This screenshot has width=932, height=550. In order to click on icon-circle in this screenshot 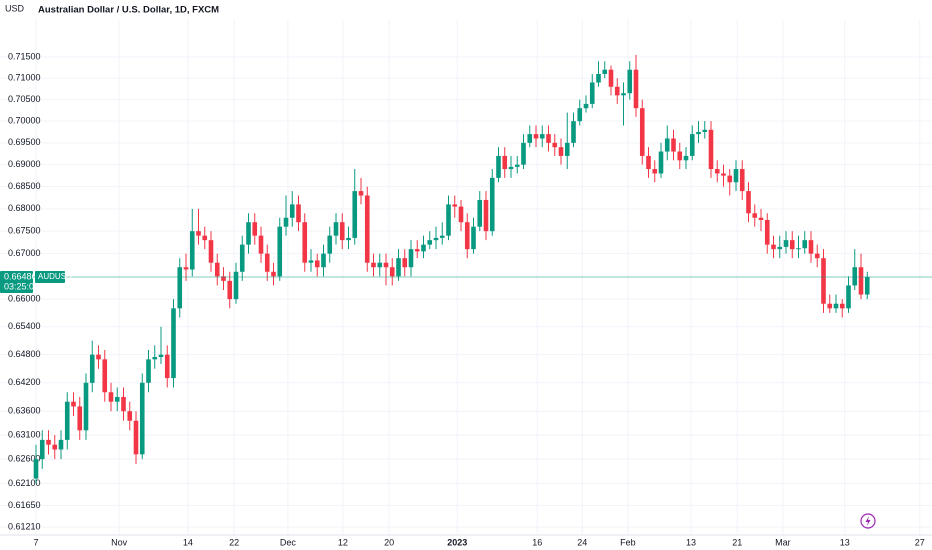, I will do `click(868, 521)`.